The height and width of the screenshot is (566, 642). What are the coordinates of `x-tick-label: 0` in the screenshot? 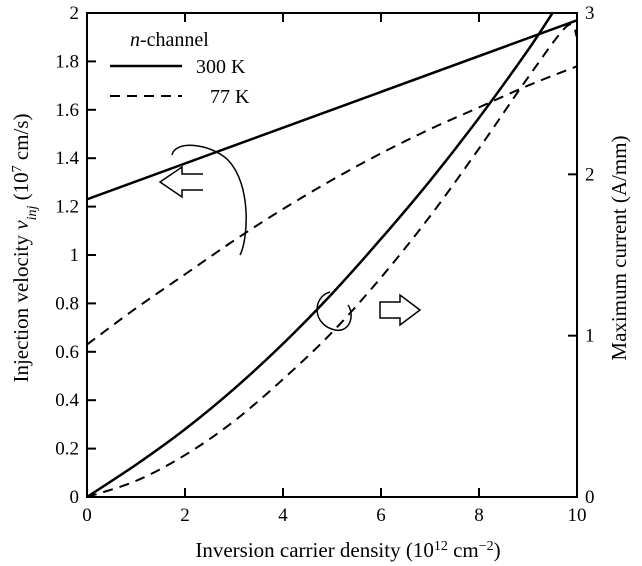 It's located at (87, 515).